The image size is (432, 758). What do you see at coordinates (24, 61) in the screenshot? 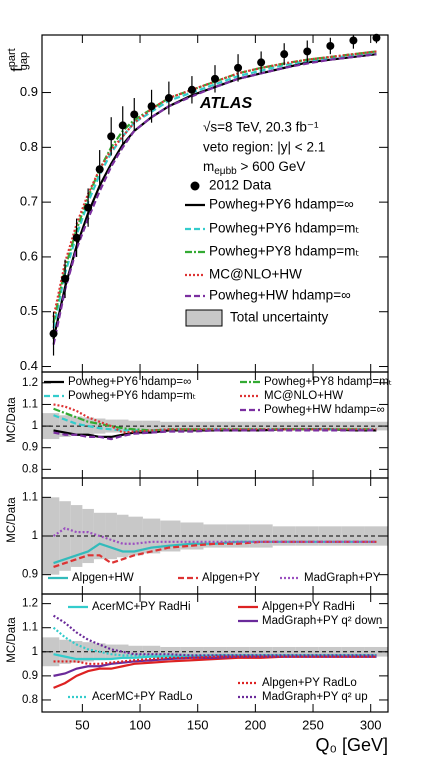
I see `y-label-part: gap` at bounding box center [24, 61].